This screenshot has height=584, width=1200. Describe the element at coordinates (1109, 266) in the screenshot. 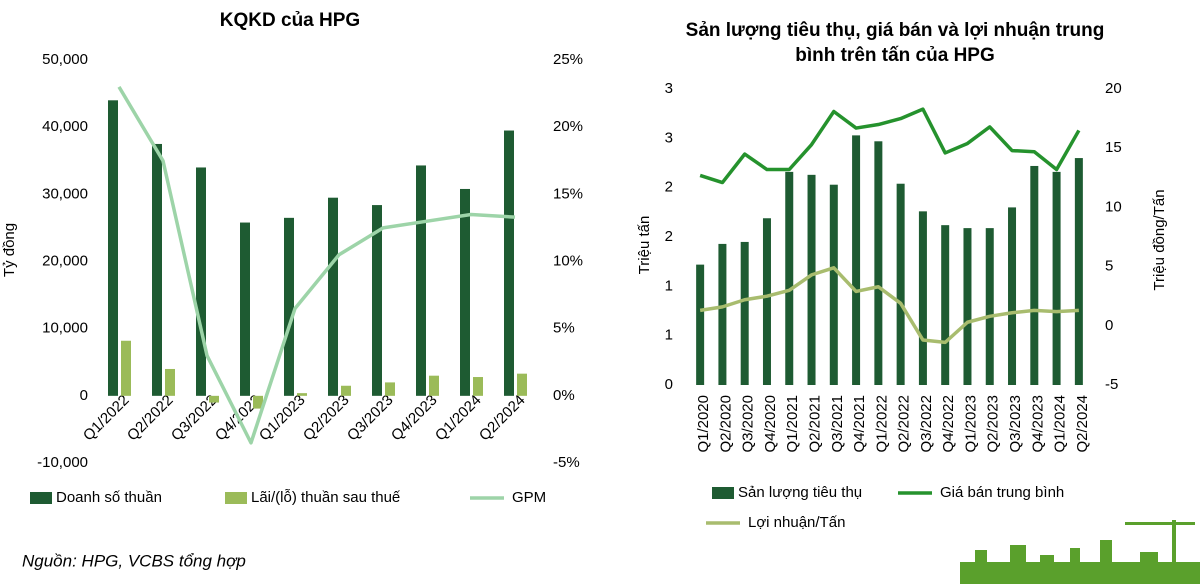

I see `y2-tick-label: 5` at that location.